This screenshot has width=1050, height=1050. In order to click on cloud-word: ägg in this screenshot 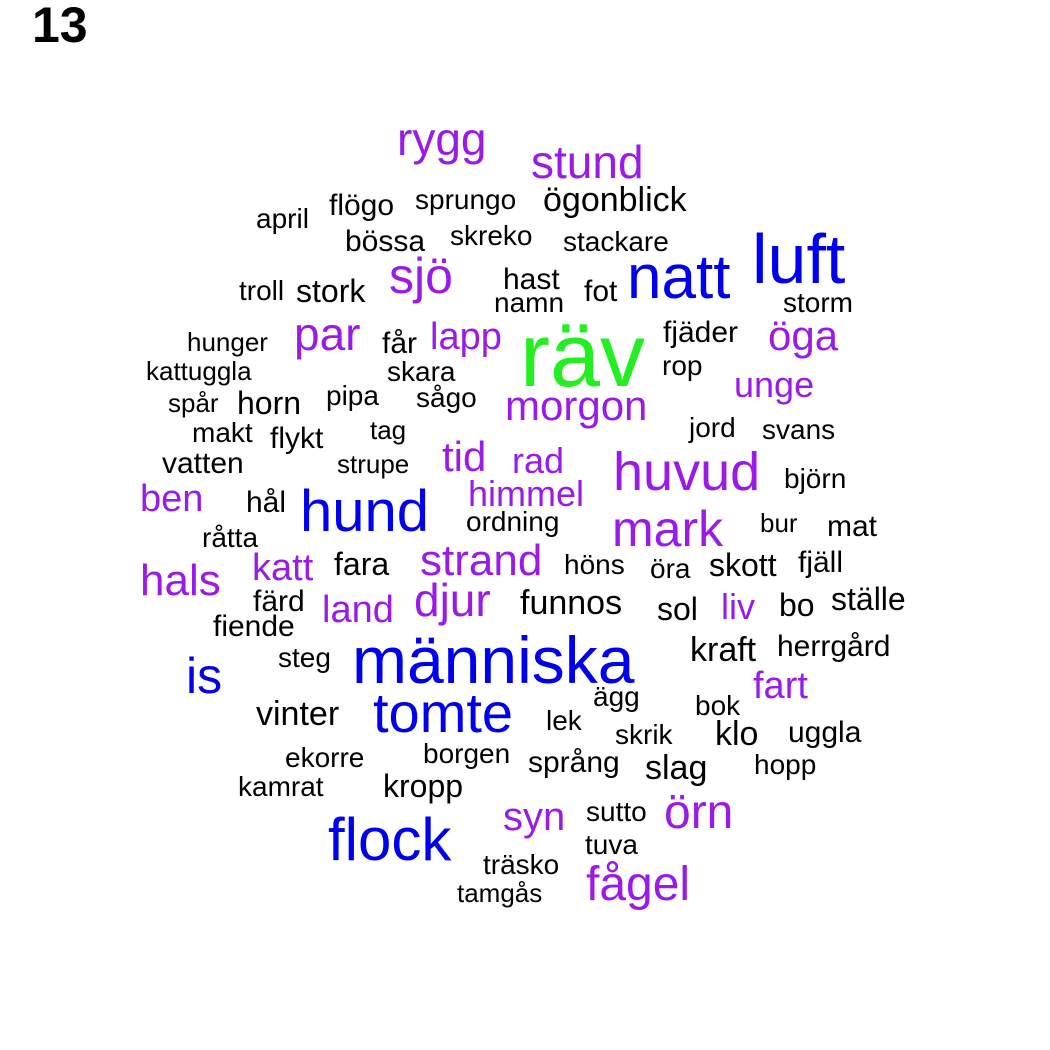, I will do `click(616, 696)`.